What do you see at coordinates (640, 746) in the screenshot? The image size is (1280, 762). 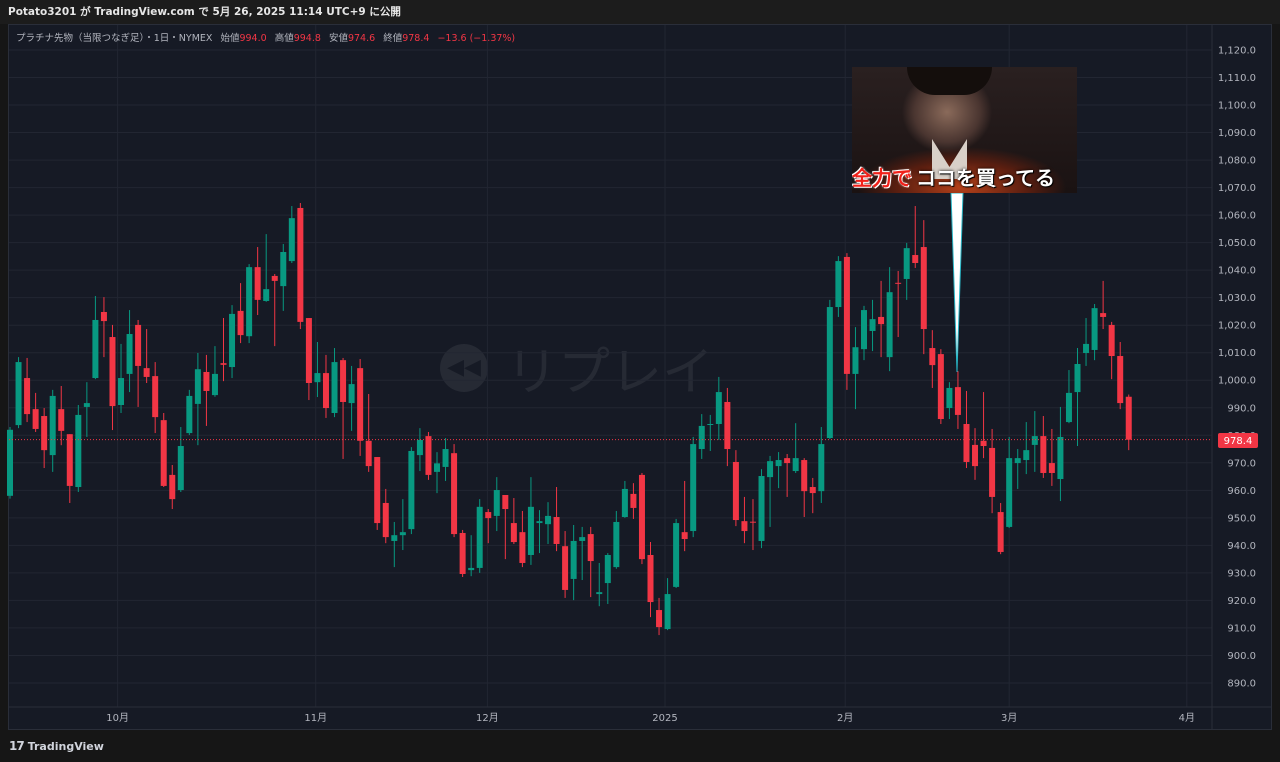 I see `footer` at bounding box center [640, 746].